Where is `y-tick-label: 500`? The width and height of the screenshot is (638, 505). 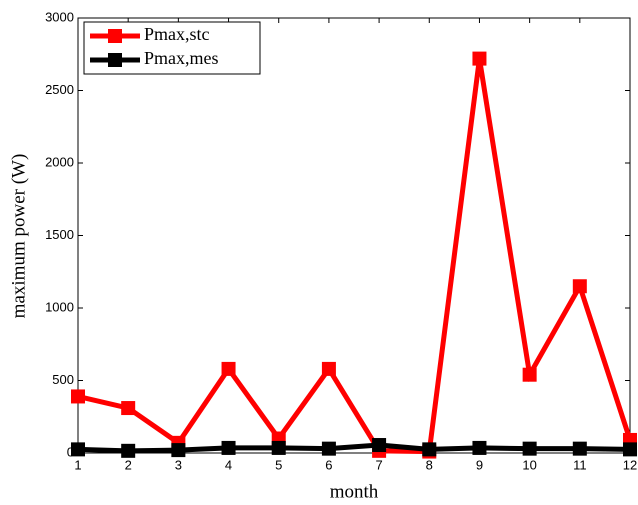 y-tick-label: 500 is located at coordinates (63, 379).